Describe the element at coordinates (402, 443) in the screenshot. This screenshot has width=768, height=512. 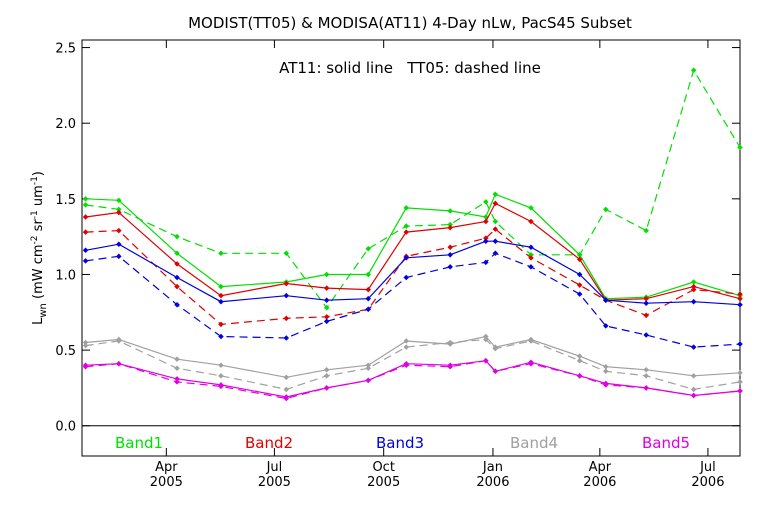
I see `legend: Band1 Band2 Band3 Band4 Band5` at that location.